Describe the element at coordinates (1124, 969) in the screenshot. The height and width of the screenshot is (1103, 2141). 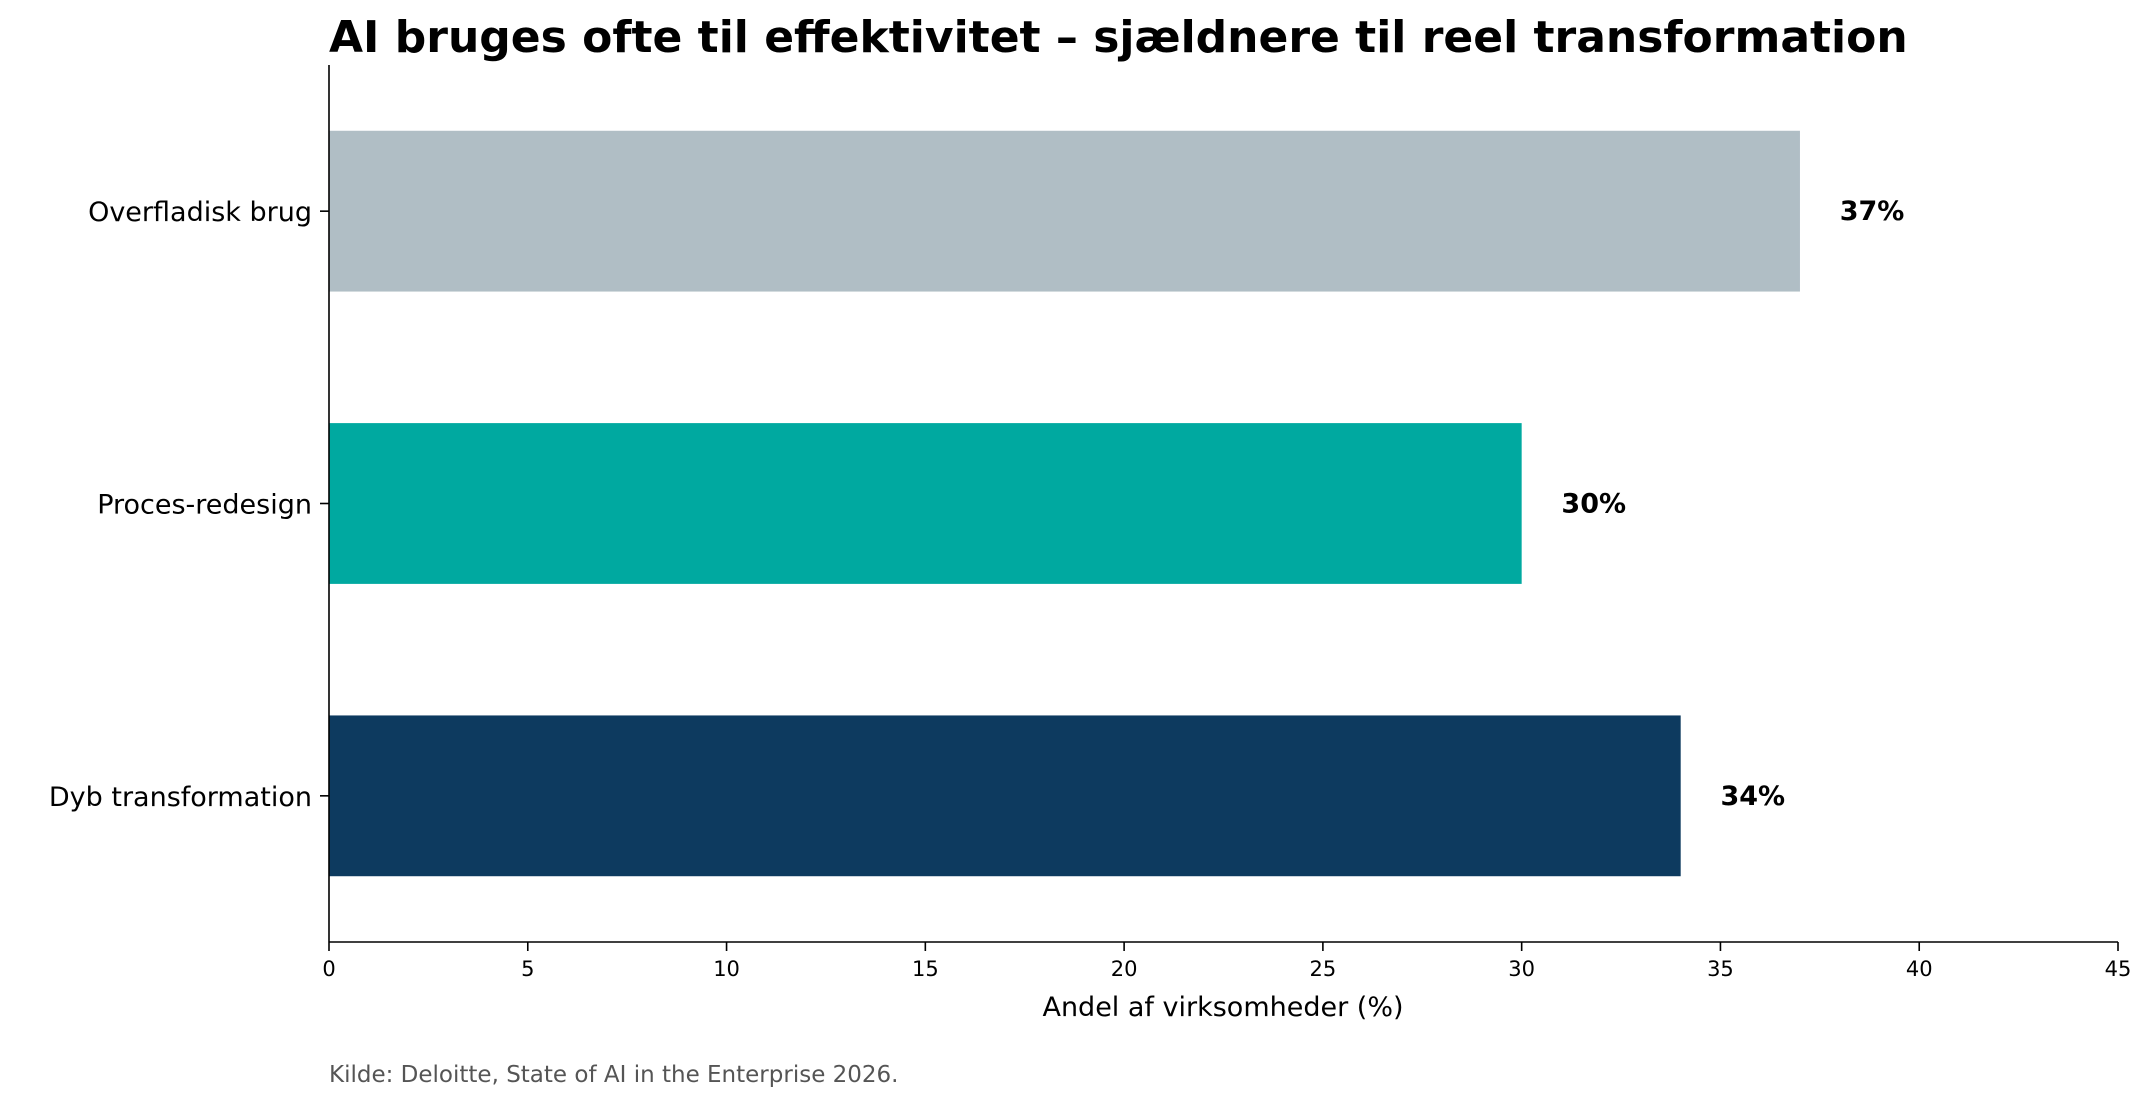
I see `x-tick-label: 20` at that location.